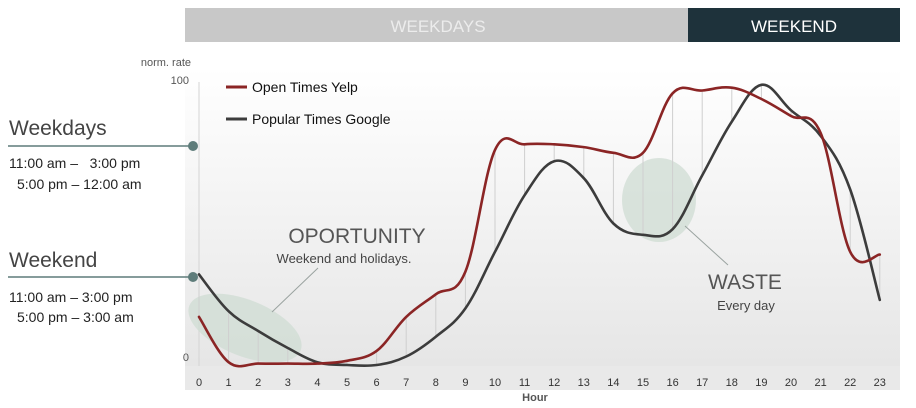  I want to click on x-tick-5: 5, so click(347, 383).